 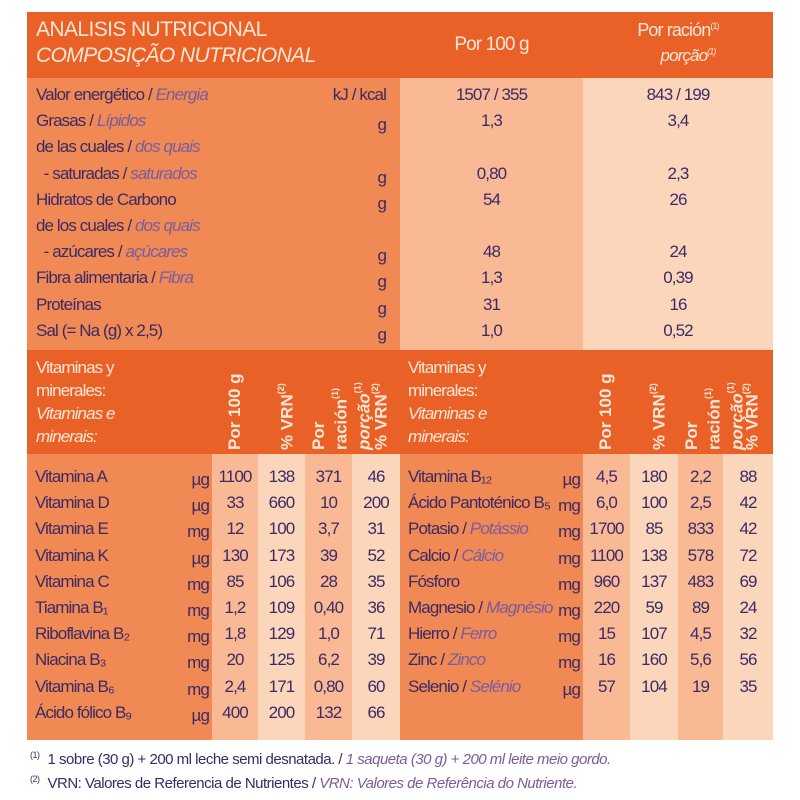 What do you see at coordinates (447, 607) in the screenshot?
I see `vitamin-name-es: Magnesio /` at bounding box center [447, 607].